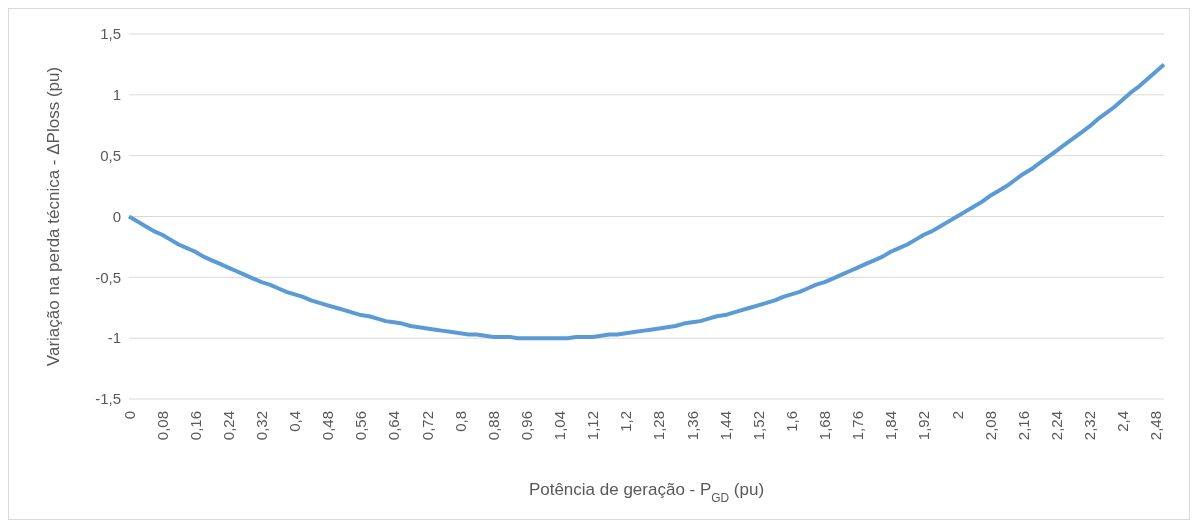 This screenshot has height=529, width=1198. Describe the element at coordinates (116, 95) in the screenshot. I see `y-tick-label: 1` at that location.